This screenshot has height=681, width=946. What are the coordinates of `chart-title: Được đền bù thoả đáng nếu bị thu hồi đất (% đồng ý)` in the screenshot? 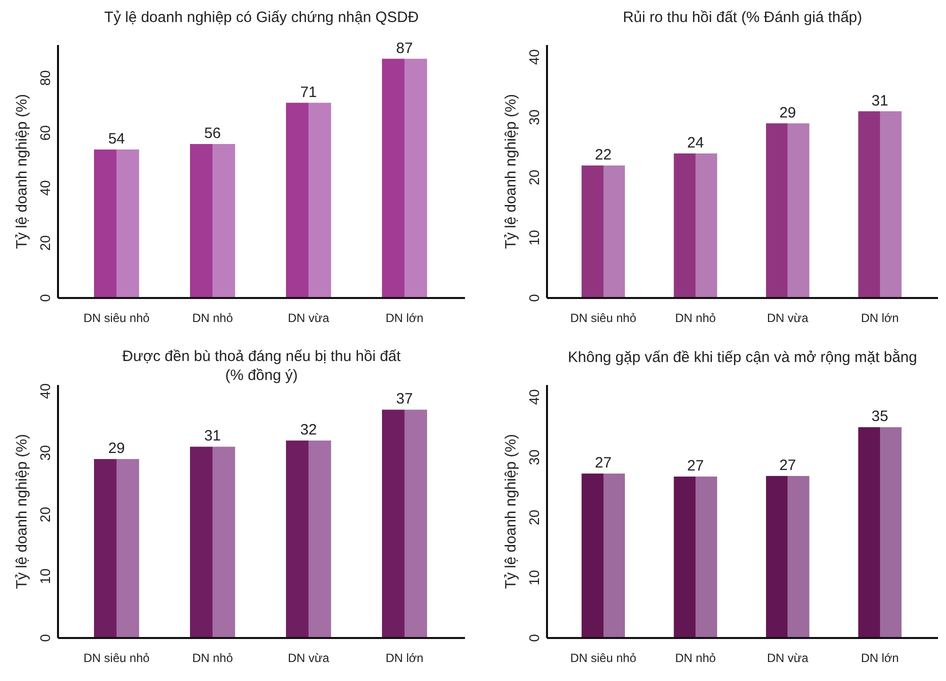 It's located at (262, 366).